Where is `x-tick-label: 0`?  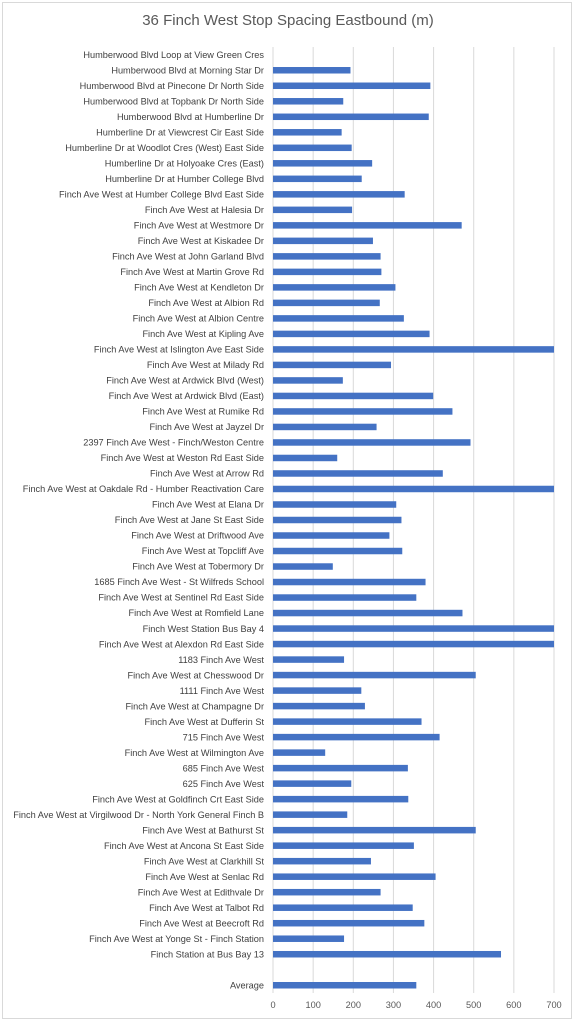
x-tick-label: 0 is located at coordinates (272, 1005).